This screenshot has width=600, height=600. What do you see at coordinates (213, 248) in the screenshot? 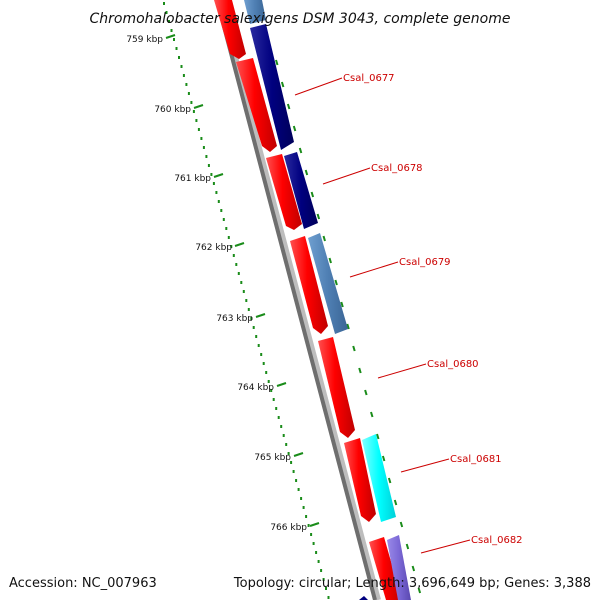
I see `scale-tick-label: 762 kbp` at bounding box center [213, 248].